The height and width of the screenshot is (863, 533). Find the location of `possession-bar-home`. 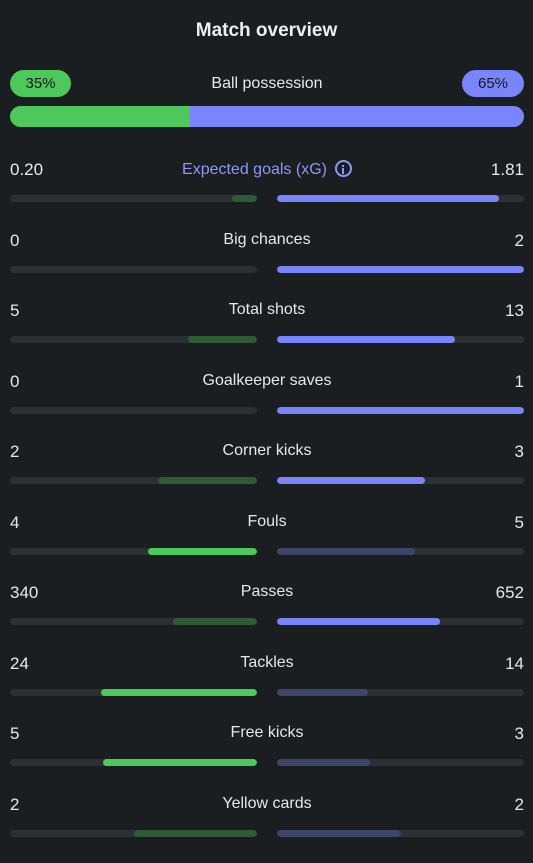

possession-bar-home is located at coordinates (100, 116).